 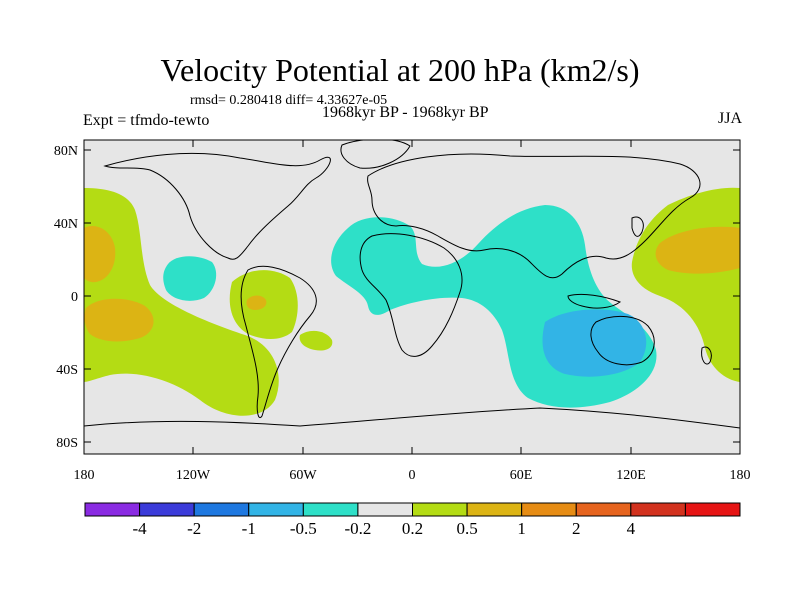 I want to click on contour-positive-south-atlantic, so click(x=316, y=340).